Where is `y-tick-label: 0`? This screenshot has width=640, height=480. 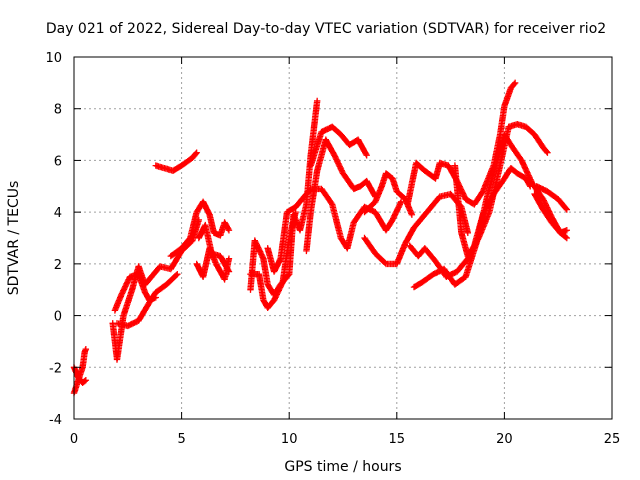 y-tick-label: 0 is located at coordinates (58, 317).